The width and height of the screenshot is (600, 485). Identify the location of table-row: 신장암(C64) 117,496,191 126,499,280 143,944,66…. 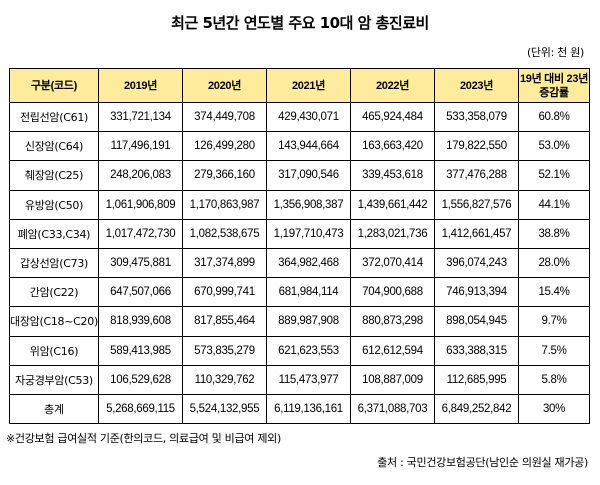
(299, 146).